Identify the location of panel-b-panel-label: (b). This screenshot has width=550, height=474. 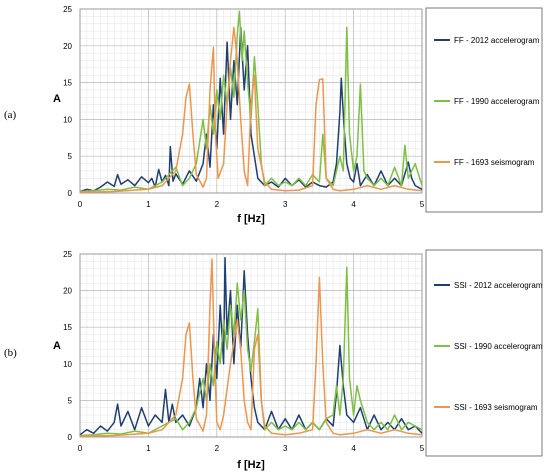
(10, 353).